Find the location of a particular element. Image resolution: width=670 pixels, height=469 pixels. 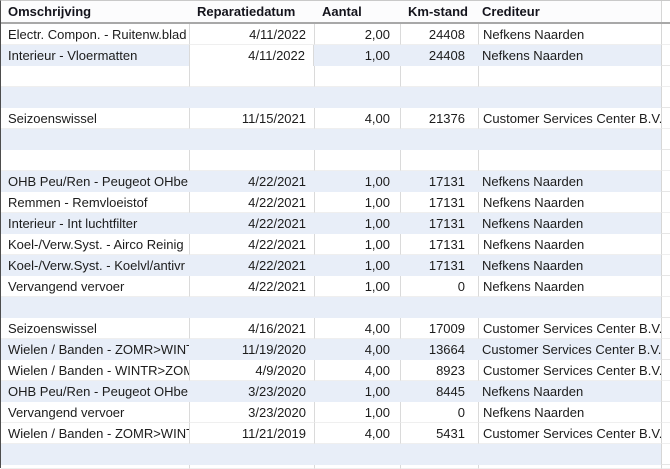

cell-km-stand: 21376 is located at coordinates (439, 118).